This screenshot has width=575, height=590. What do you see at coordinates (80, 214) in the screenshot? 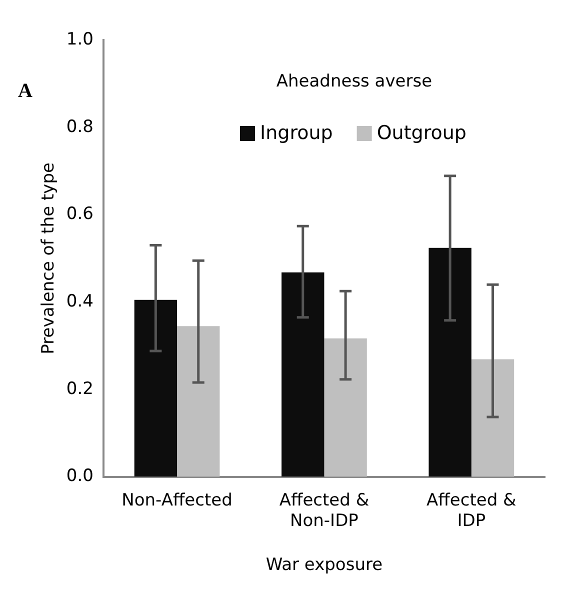
I see `y-tick-label: 0.6` at bounding box center [80, 214].